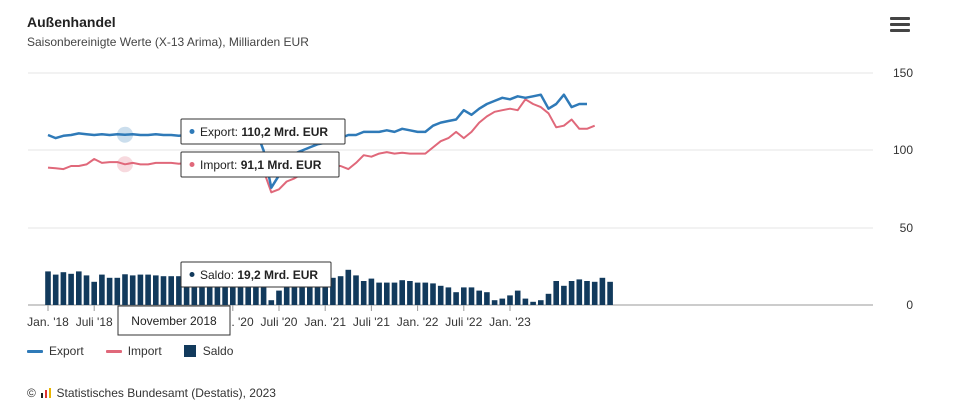 The image size is (967, 420). I want to click on tooltip-x-box, so click(174, 320).